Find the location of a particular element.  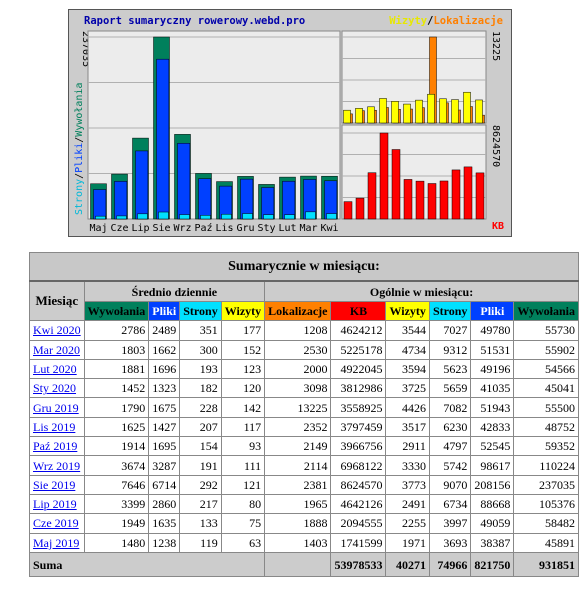

total-value: 2352 is located at coordinates (298, 427).